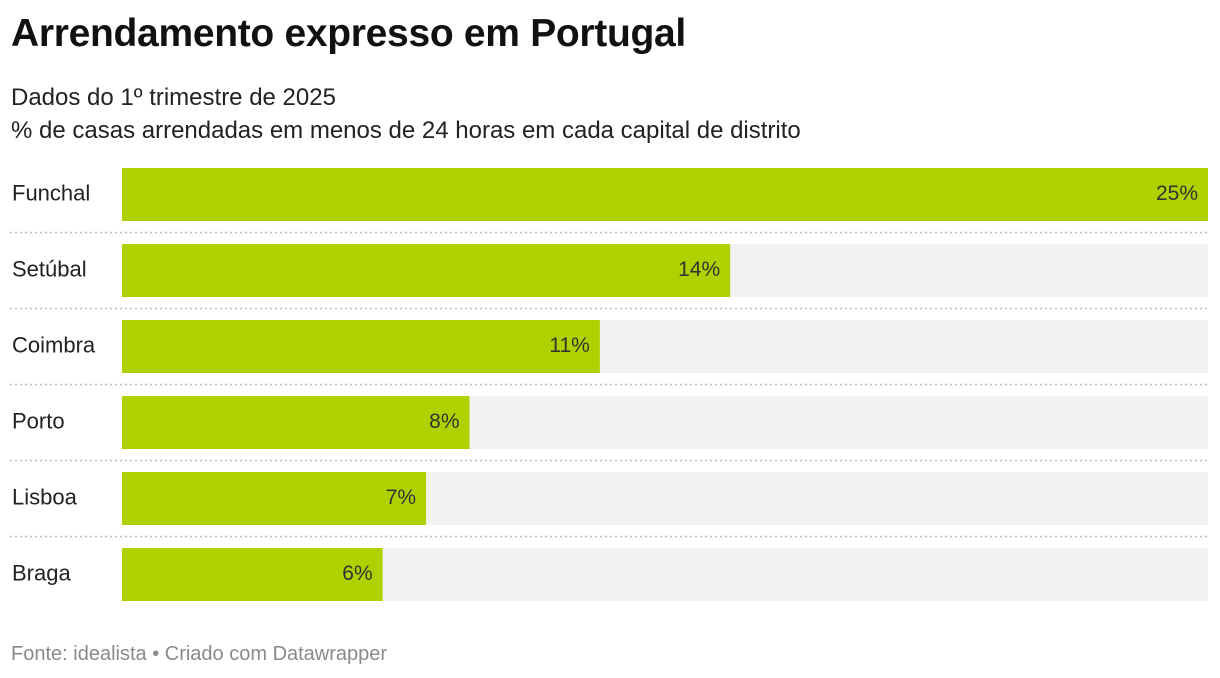 Image resolution: width=1220 pixels, height=678 pixels. I want to click on bar-braga, so click(252, 574).